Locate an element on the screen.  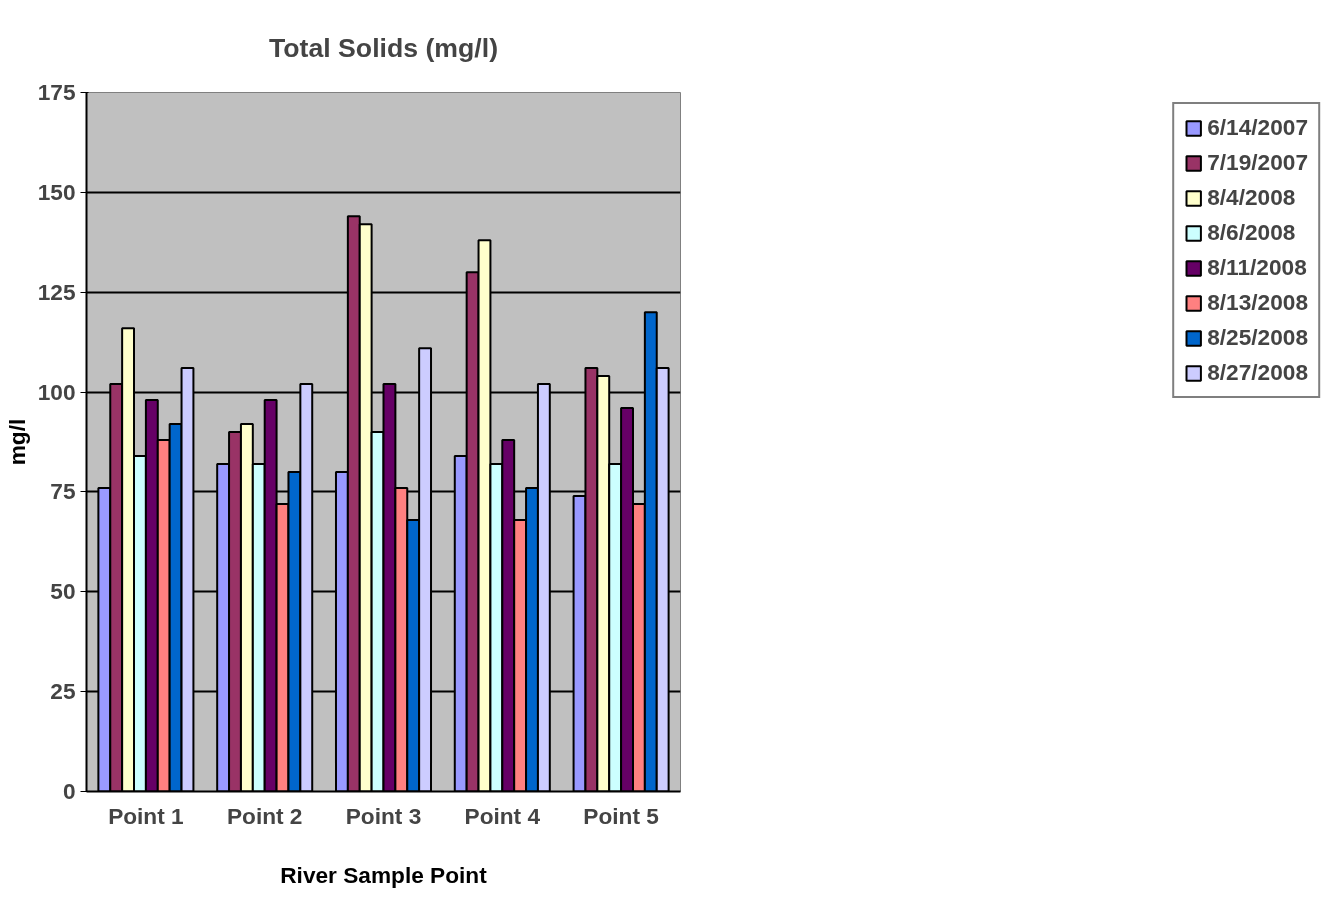
x-tick-label: Point 3 is located at coordinates (383, 815).